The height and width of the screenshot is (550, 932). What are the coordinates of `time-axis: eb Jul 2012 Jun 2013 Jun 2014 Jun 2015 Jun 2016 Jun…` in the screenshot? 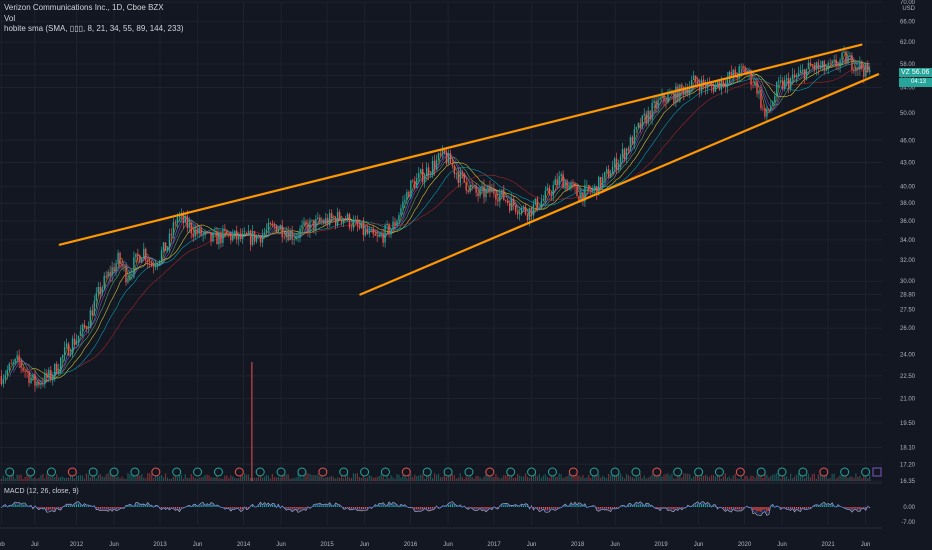 It's located at (435, 545).